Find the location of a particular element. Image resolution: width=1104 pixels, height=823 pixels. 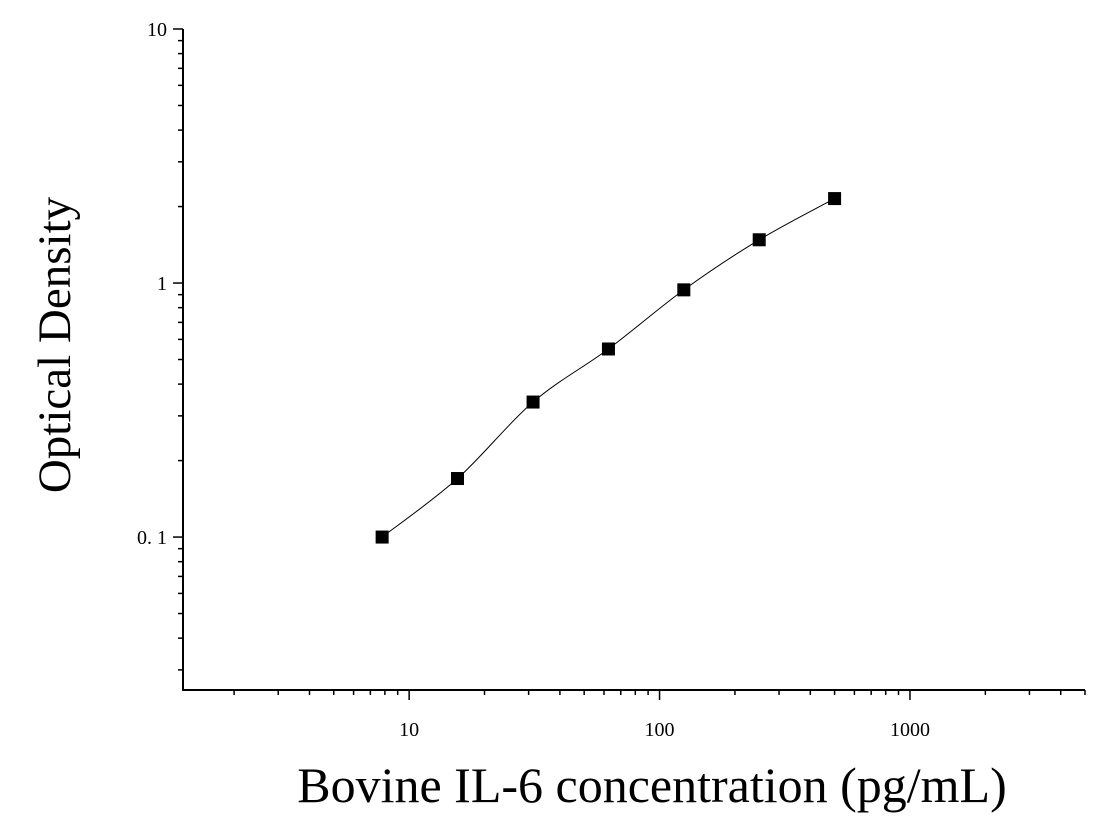

x-tick-labels: 10 100 1000 is located at coordinates (664, 730).